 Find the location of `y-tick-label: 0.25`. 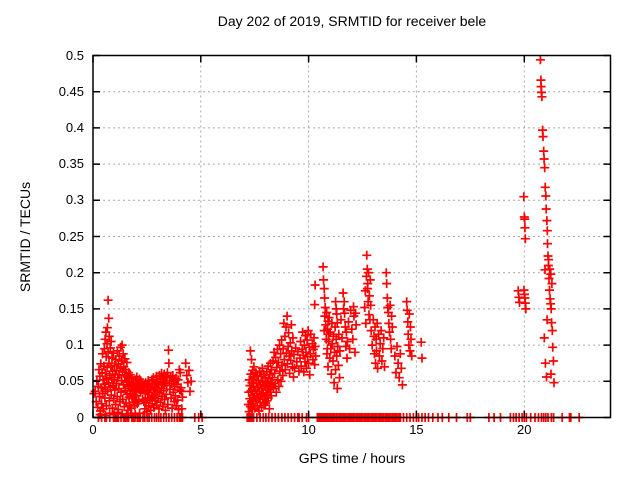

y-tick-label: 0.25 is located at coordinates (71, 236).